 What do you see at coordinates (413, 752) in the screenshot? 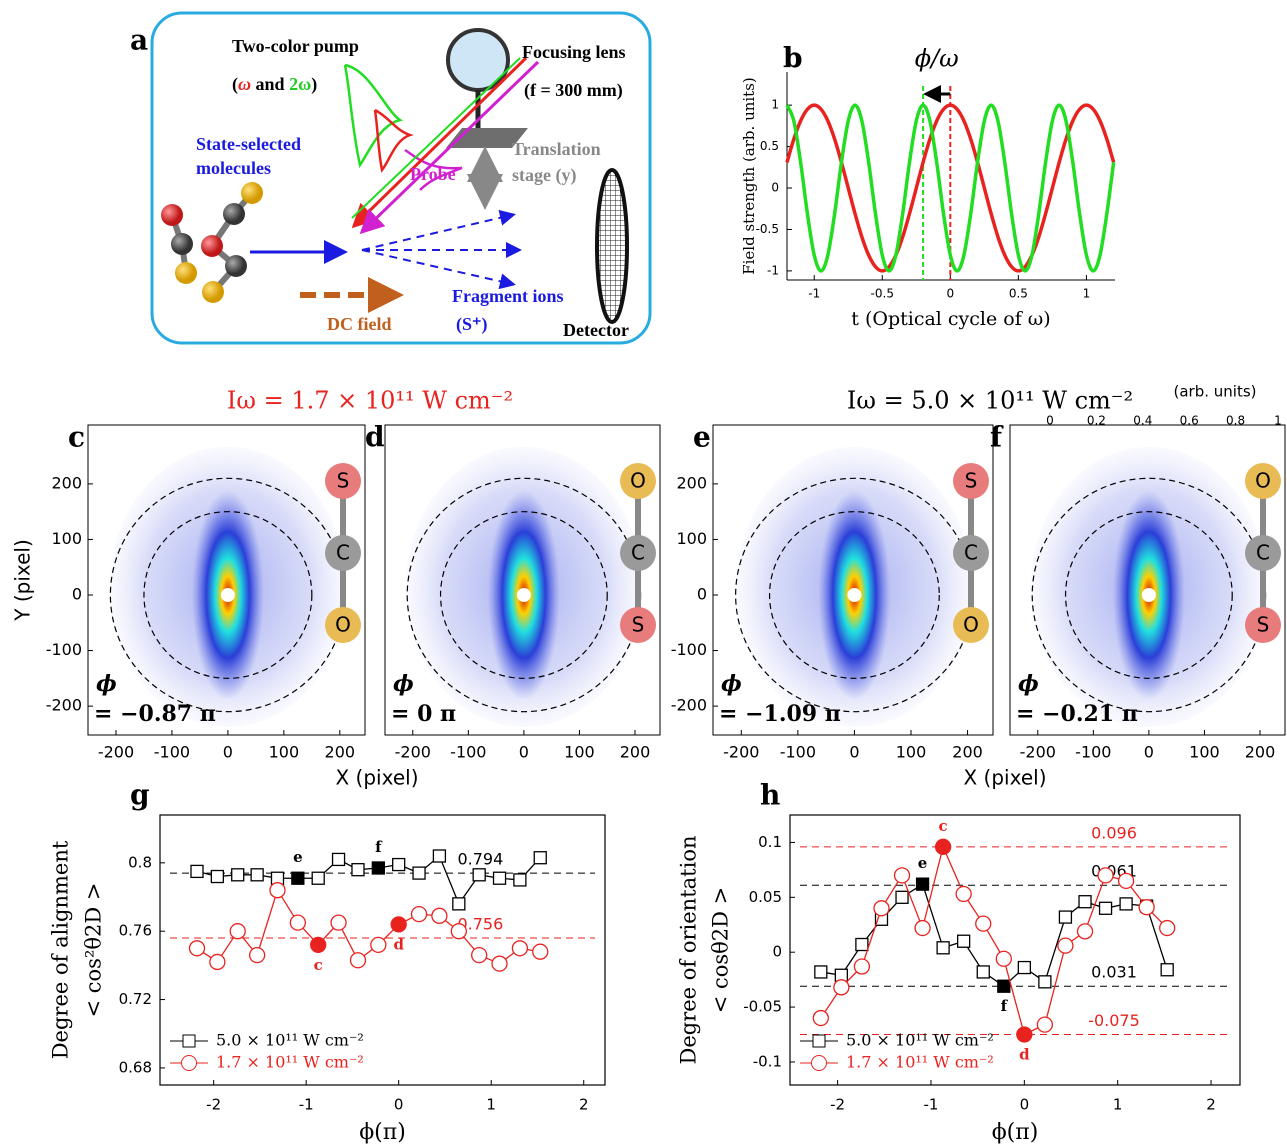
I see `x-tick-label: -200` at bounding box center [413, 752].